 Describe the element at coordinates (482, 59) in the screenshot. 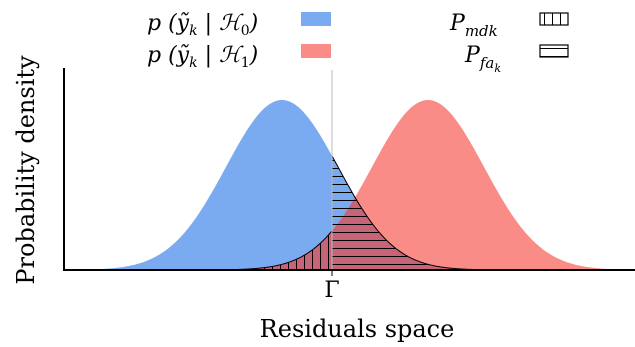

I see `legend-label-pfa: Pfak` at that location.